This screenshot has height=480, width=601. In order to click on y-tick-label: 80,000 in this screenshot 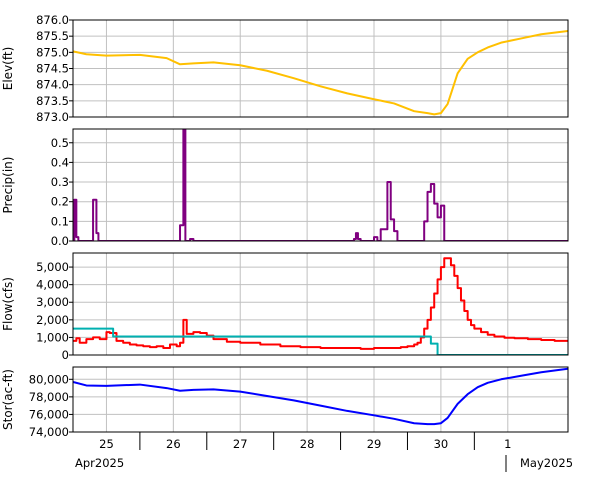, I will do `click(49, 379)`.